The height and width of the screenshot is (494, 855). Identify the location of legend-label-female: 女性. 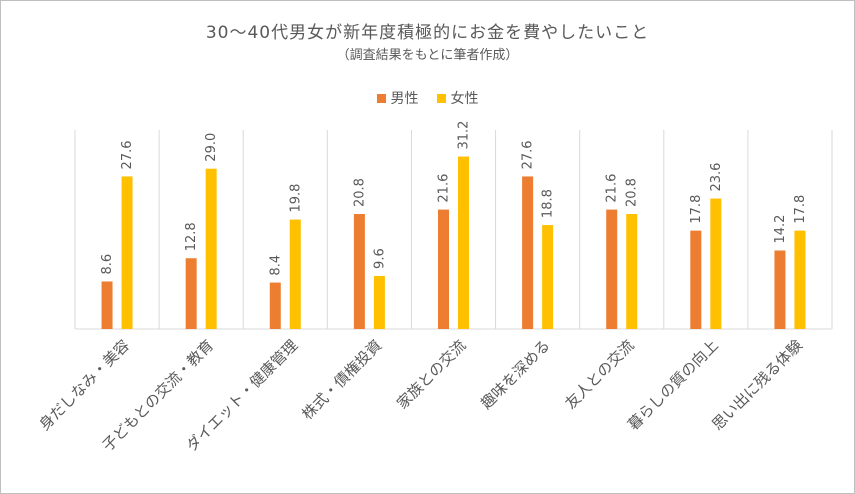
(464, 99).